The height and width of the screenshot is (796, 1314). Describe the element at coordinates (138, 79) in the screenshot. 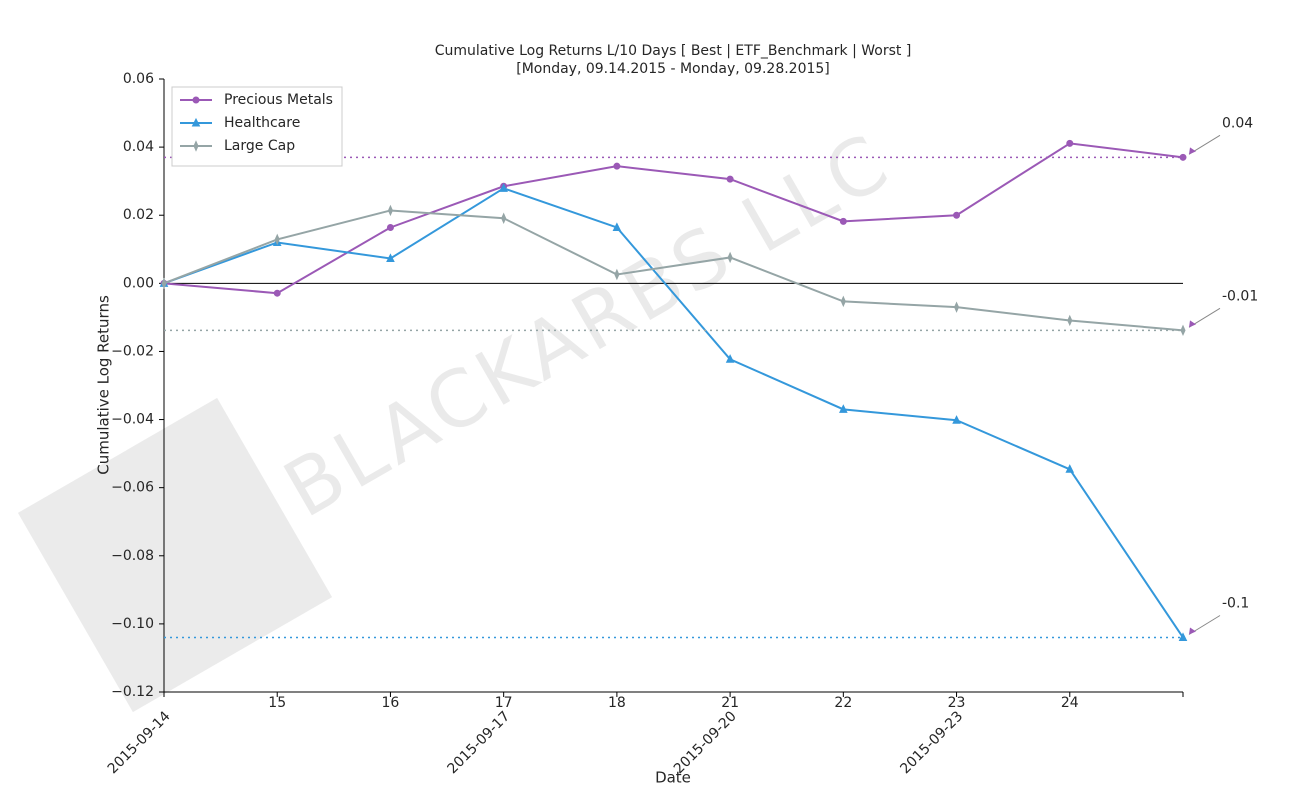

I see `y-tick-label: 0.06` at that location.